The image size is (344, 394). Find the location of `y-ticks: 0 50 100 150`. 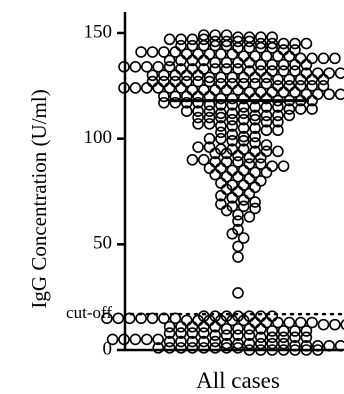

y-ticks: 0 50 100 150 is located at coordinates (104, 190).